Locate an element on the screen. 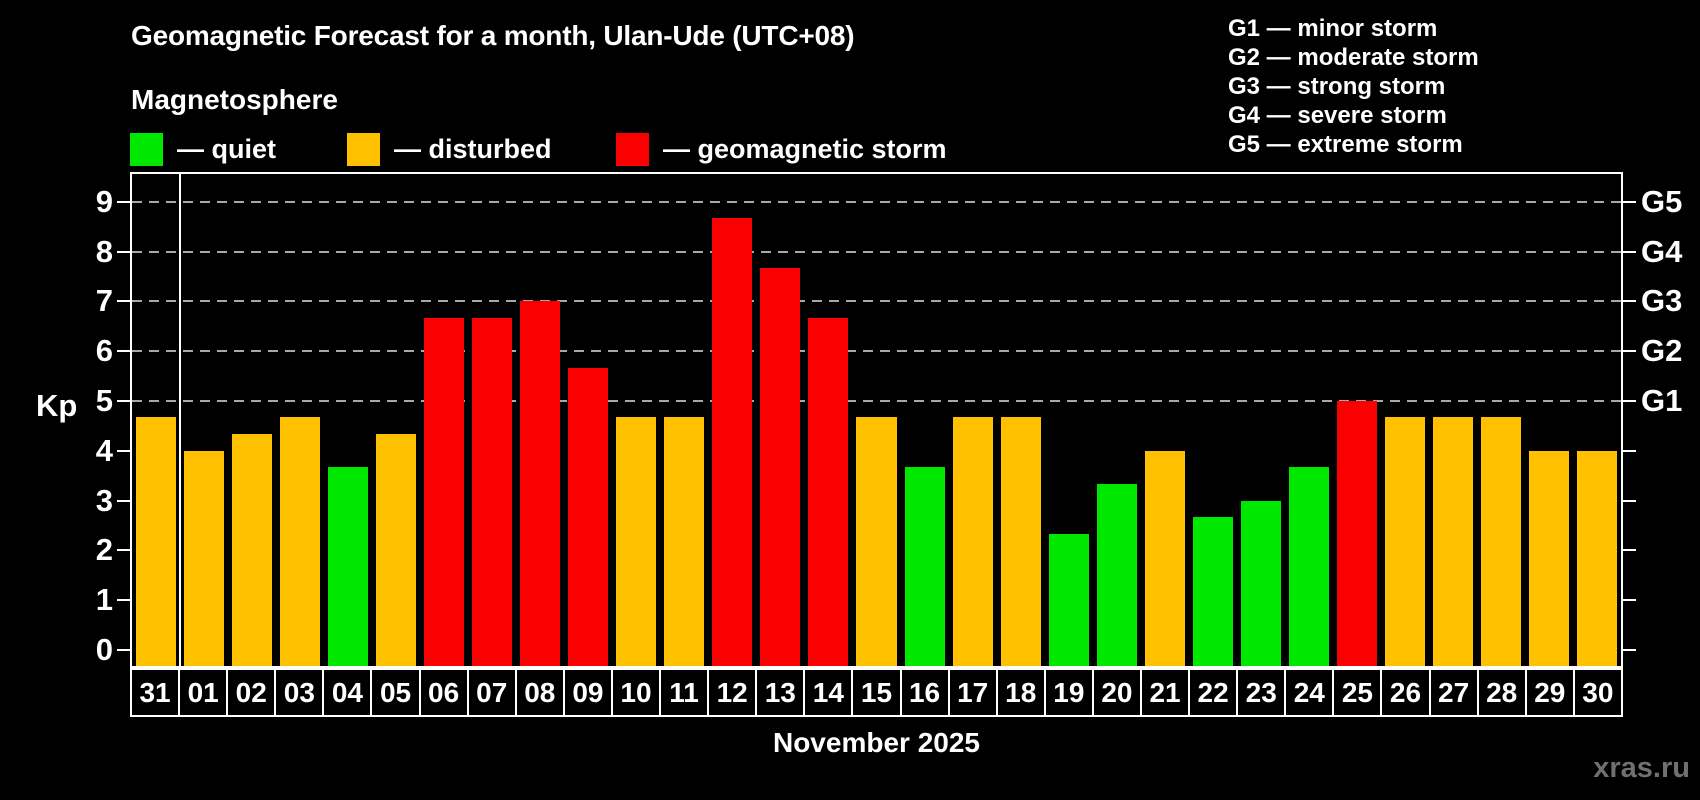  day-label-29: 29 is located at coordinates (1549, 692).